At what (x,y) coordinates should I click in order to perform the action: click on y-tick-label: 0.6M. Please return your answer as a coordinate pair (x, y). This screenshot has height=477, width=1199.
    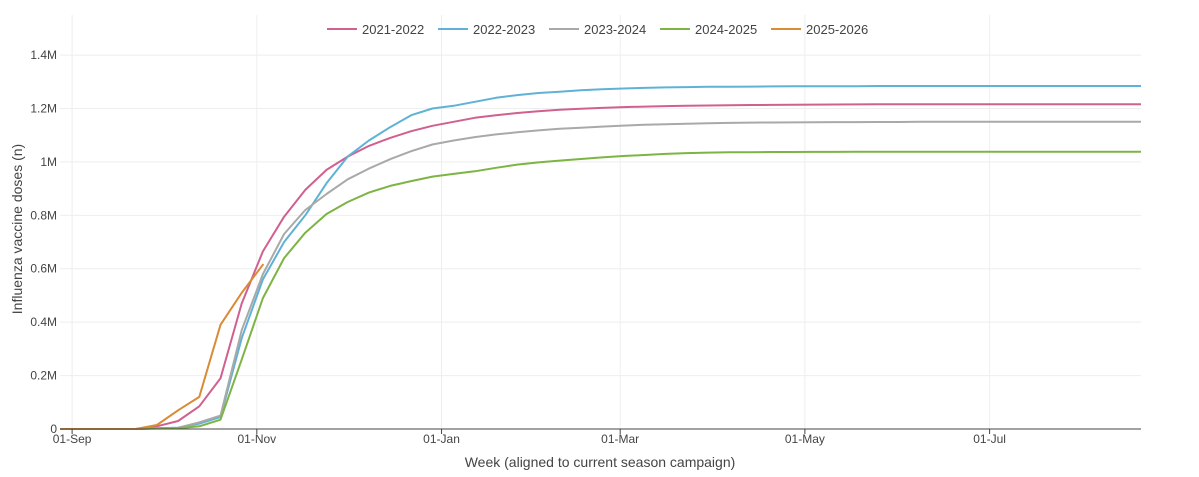
    Looking at the image, I should click on (43, 269).